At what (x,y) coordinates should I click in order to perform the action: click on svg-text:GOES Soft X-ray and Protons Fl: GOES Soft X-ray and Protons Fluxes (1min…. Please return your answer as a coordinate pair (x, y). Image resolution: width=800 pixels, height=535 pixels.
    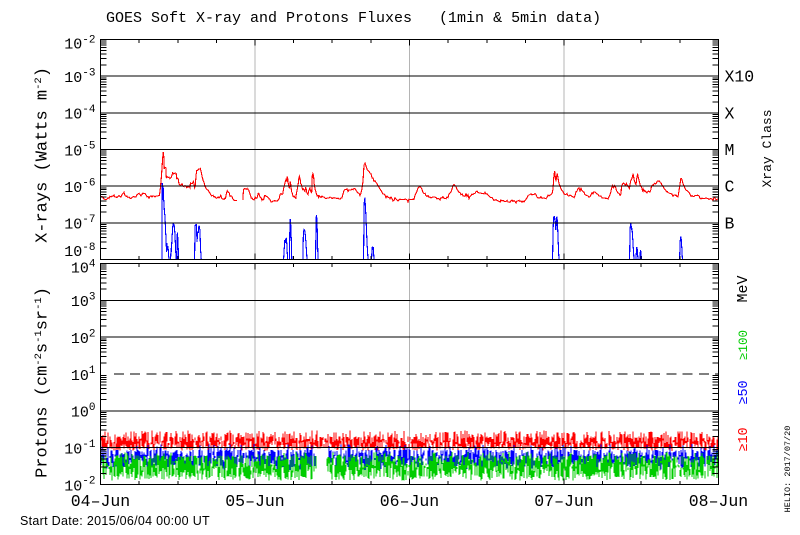
    Looking at the image, I should click on (353, 18).